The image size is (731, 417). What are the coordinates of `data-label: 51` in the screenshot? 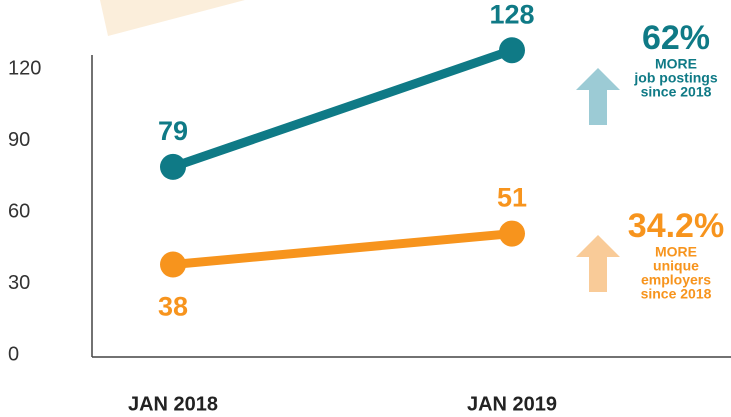 It's located at (512, 198).